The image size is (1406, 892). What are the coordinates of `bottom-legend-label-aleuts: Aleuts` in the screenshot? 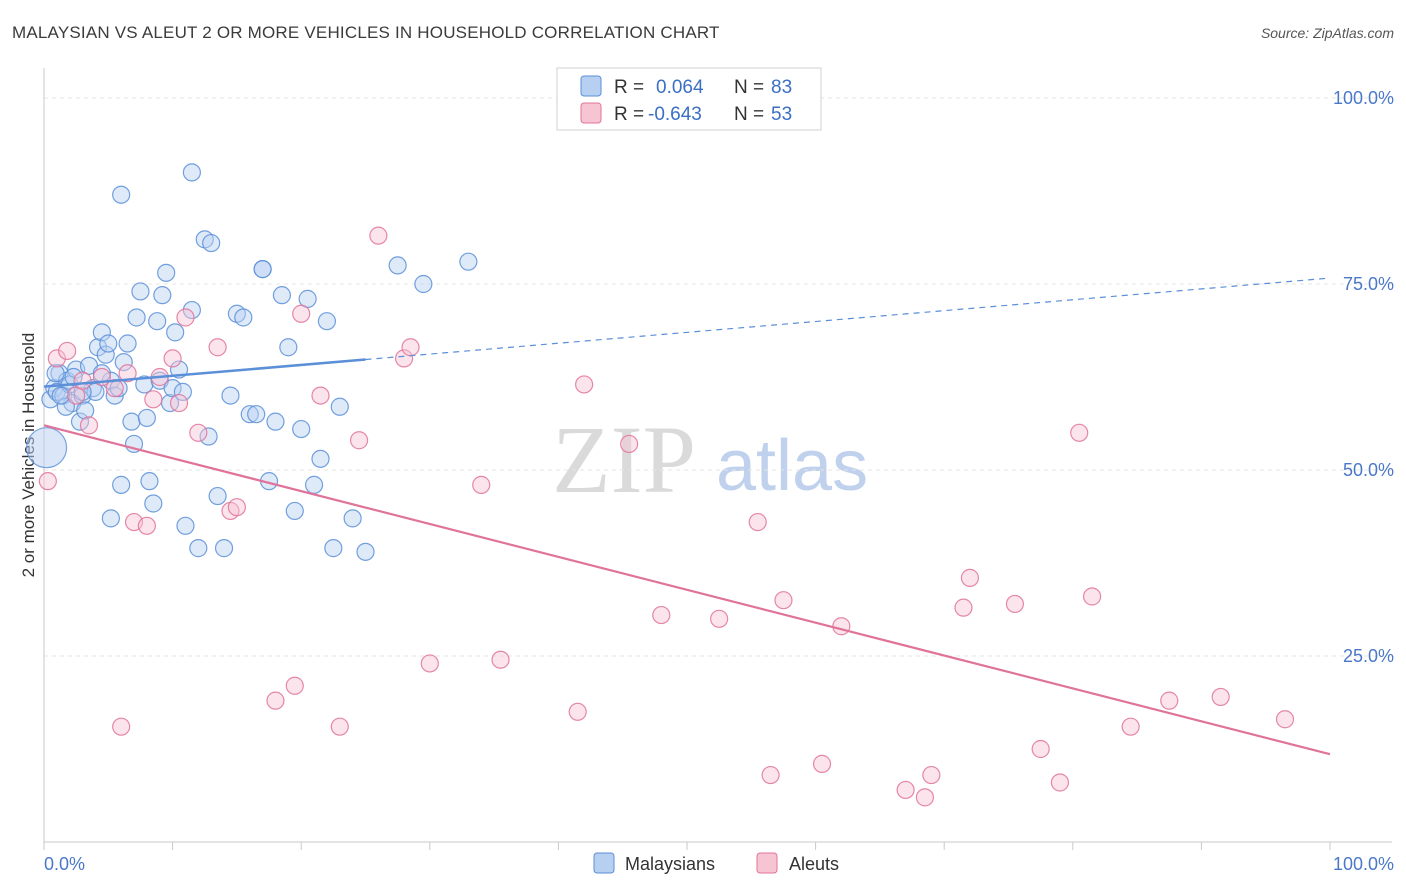 It's located at (814, 864).